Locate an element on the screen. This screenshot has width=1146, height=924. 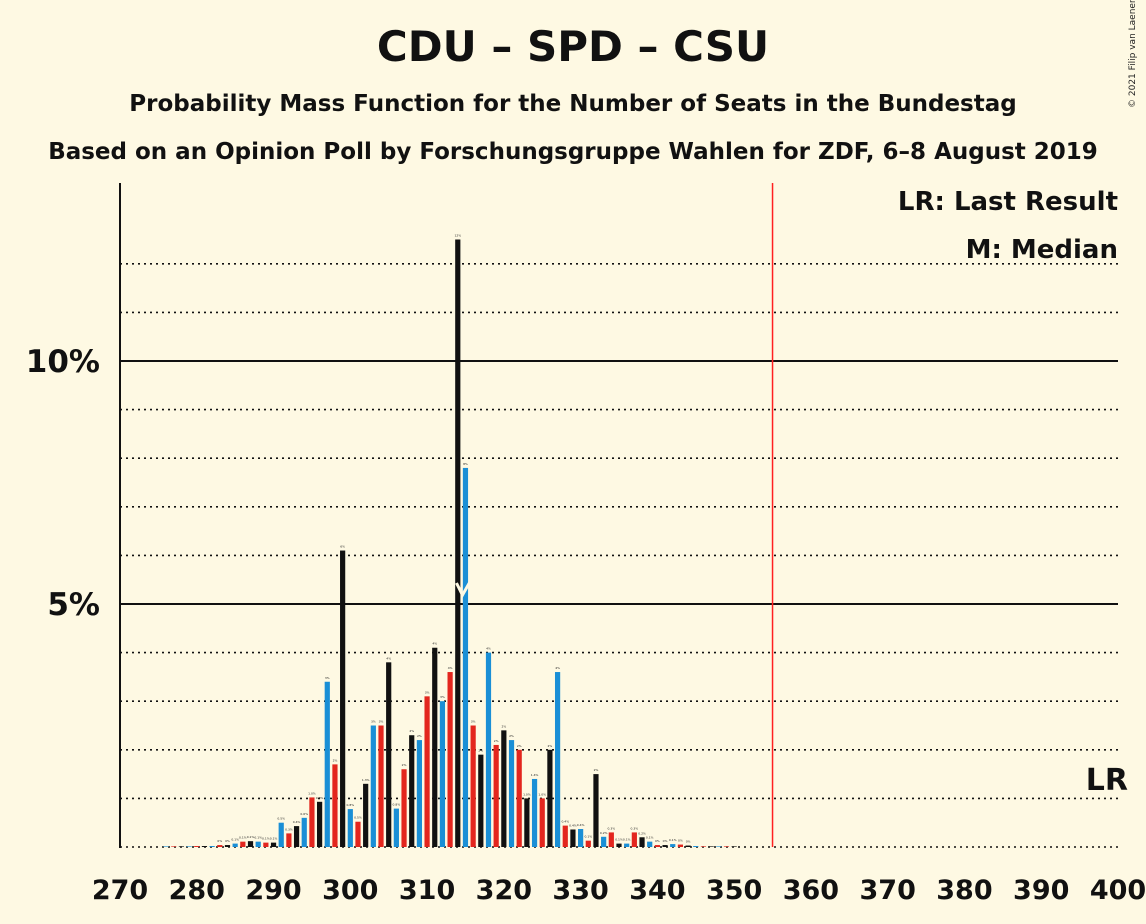
x-tick-label: 300 is located at coordinates (350, 890).